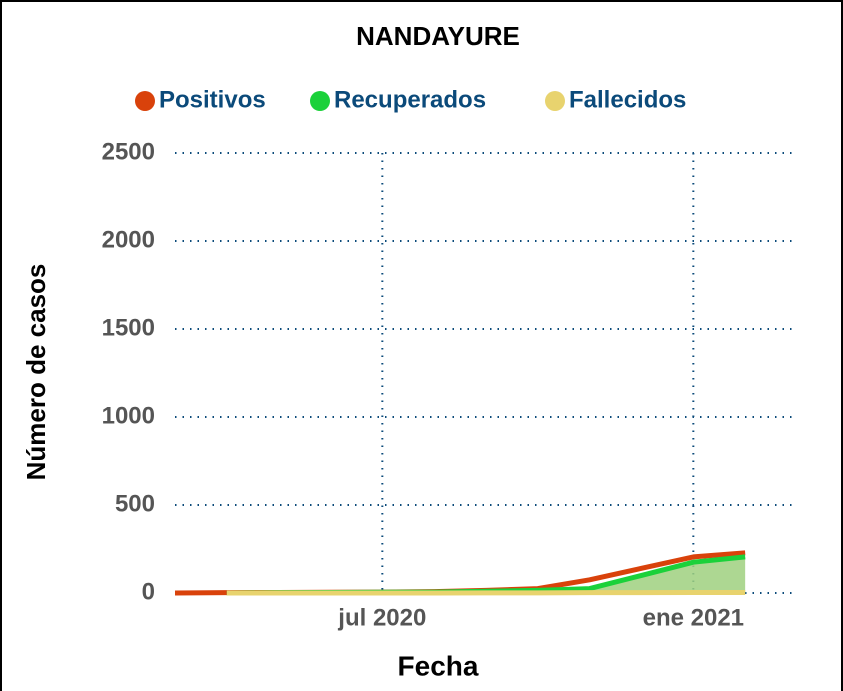 The width and height of the screenshot is (843, 691). Describe the element at coordinates (128, 327) in the screenshot. I see `y-tick-label: 1500` at that location.